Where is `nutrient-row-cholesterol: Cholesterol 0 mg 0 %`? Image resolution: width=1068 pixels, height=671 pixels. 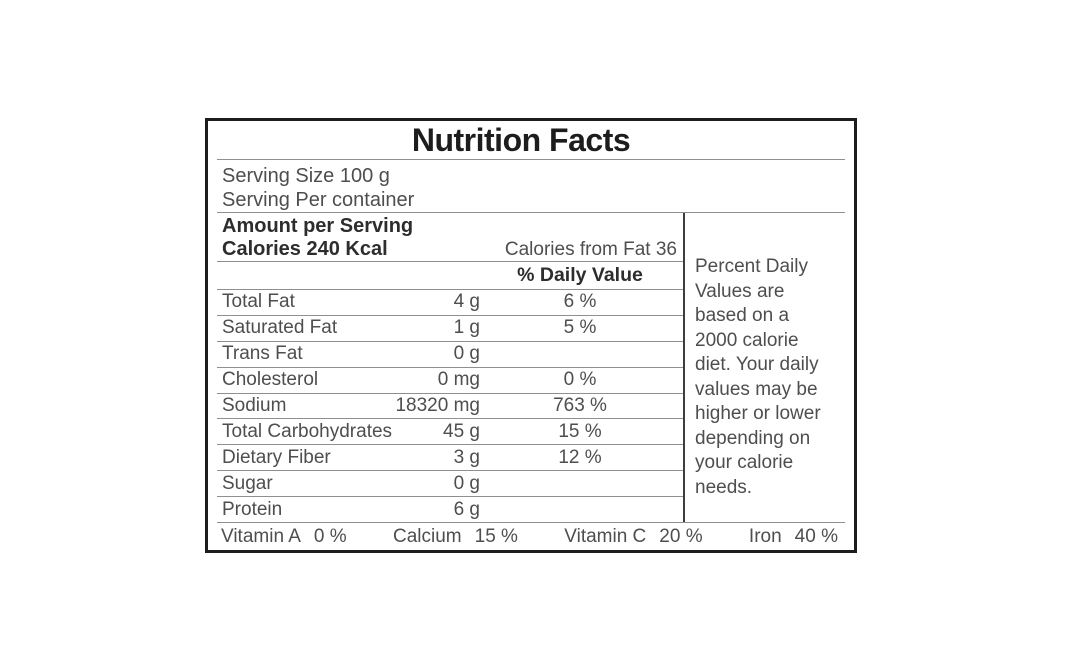 nutrient-row-cholesterol: Cholesterol 0 mg 0 % is located at coordinates (450, 381).